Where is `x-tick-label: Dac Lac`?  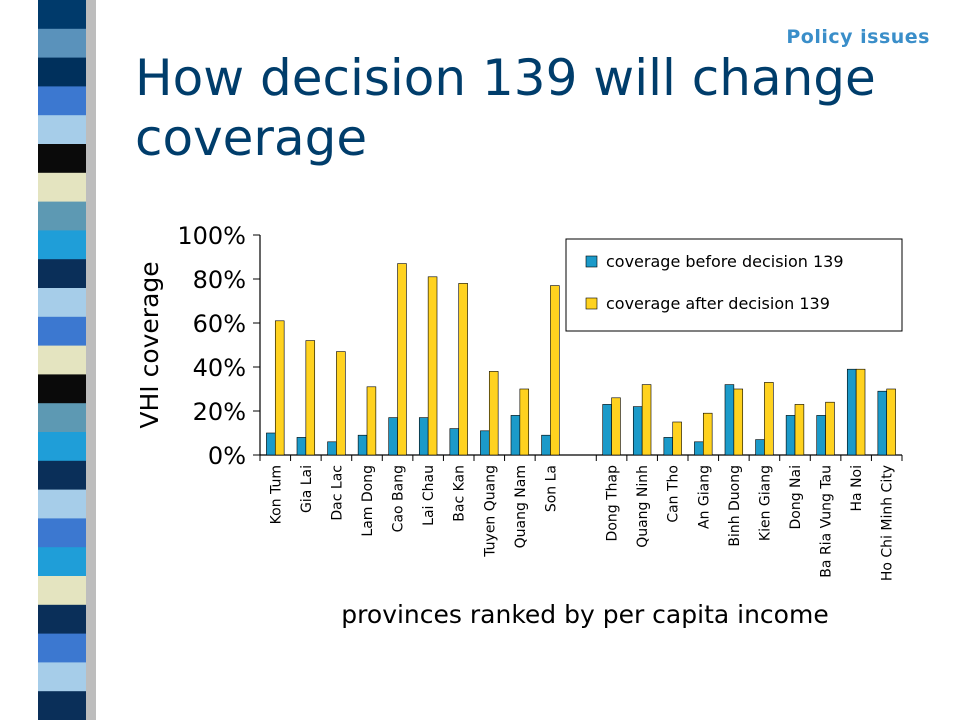 x-tick-label: Dac Lac is located at coordinates (337, 493).